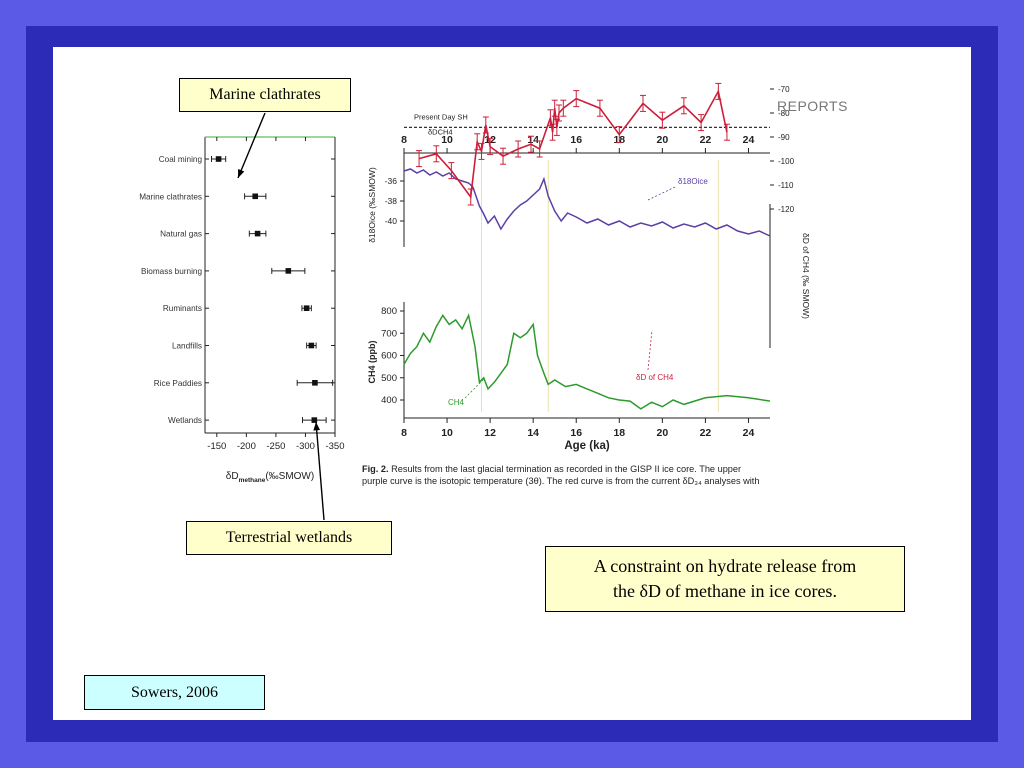 The image size is (1024, 768). Describe the element at coordinates (587, 361) in the screenshot. I see `ch4-series-line` at that location.